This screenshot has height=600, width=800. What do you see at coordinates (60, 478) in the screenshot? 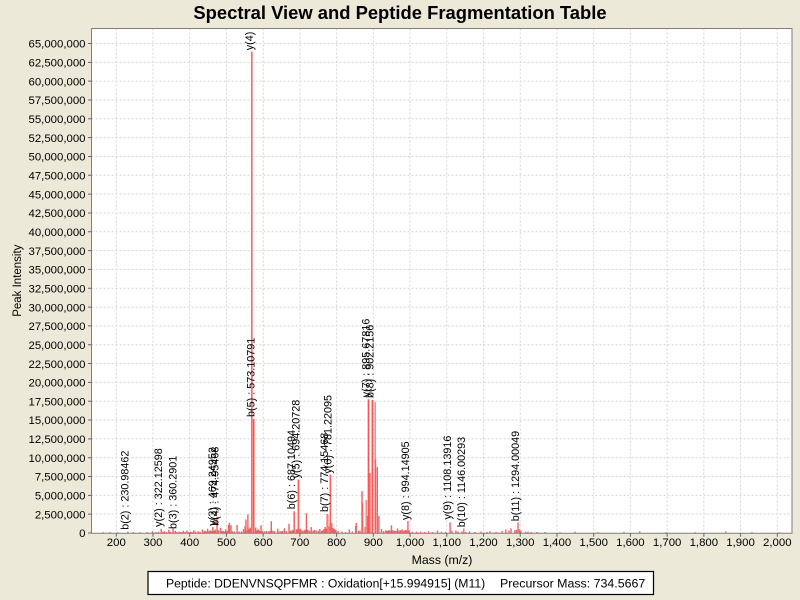
I see `svg-text: 7,500,000` at bounding box center [60, 478].